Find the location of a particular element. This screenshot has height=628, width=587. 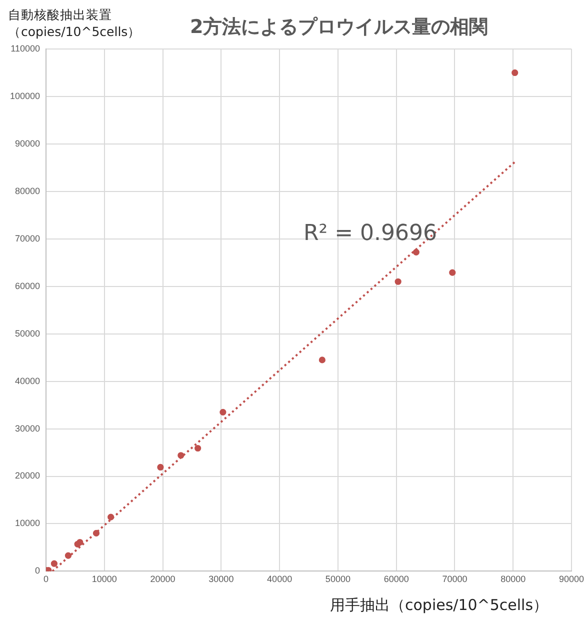

y-tick-label: 50000 is located at coordinates (27, 333).